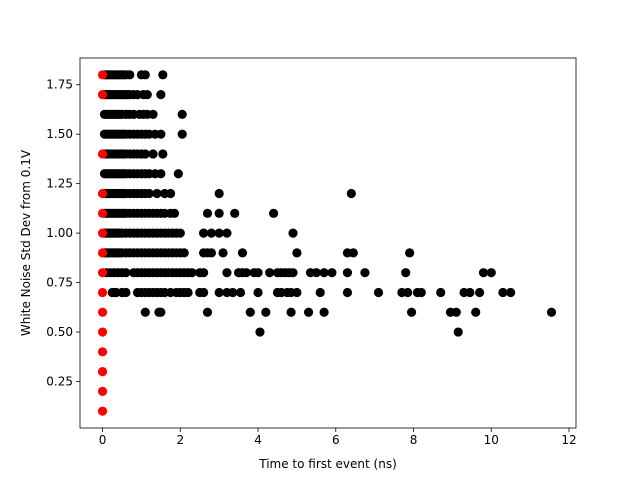 The image size is (640, 484). I want to click on x-tick-label: 0, so click(103, 440).